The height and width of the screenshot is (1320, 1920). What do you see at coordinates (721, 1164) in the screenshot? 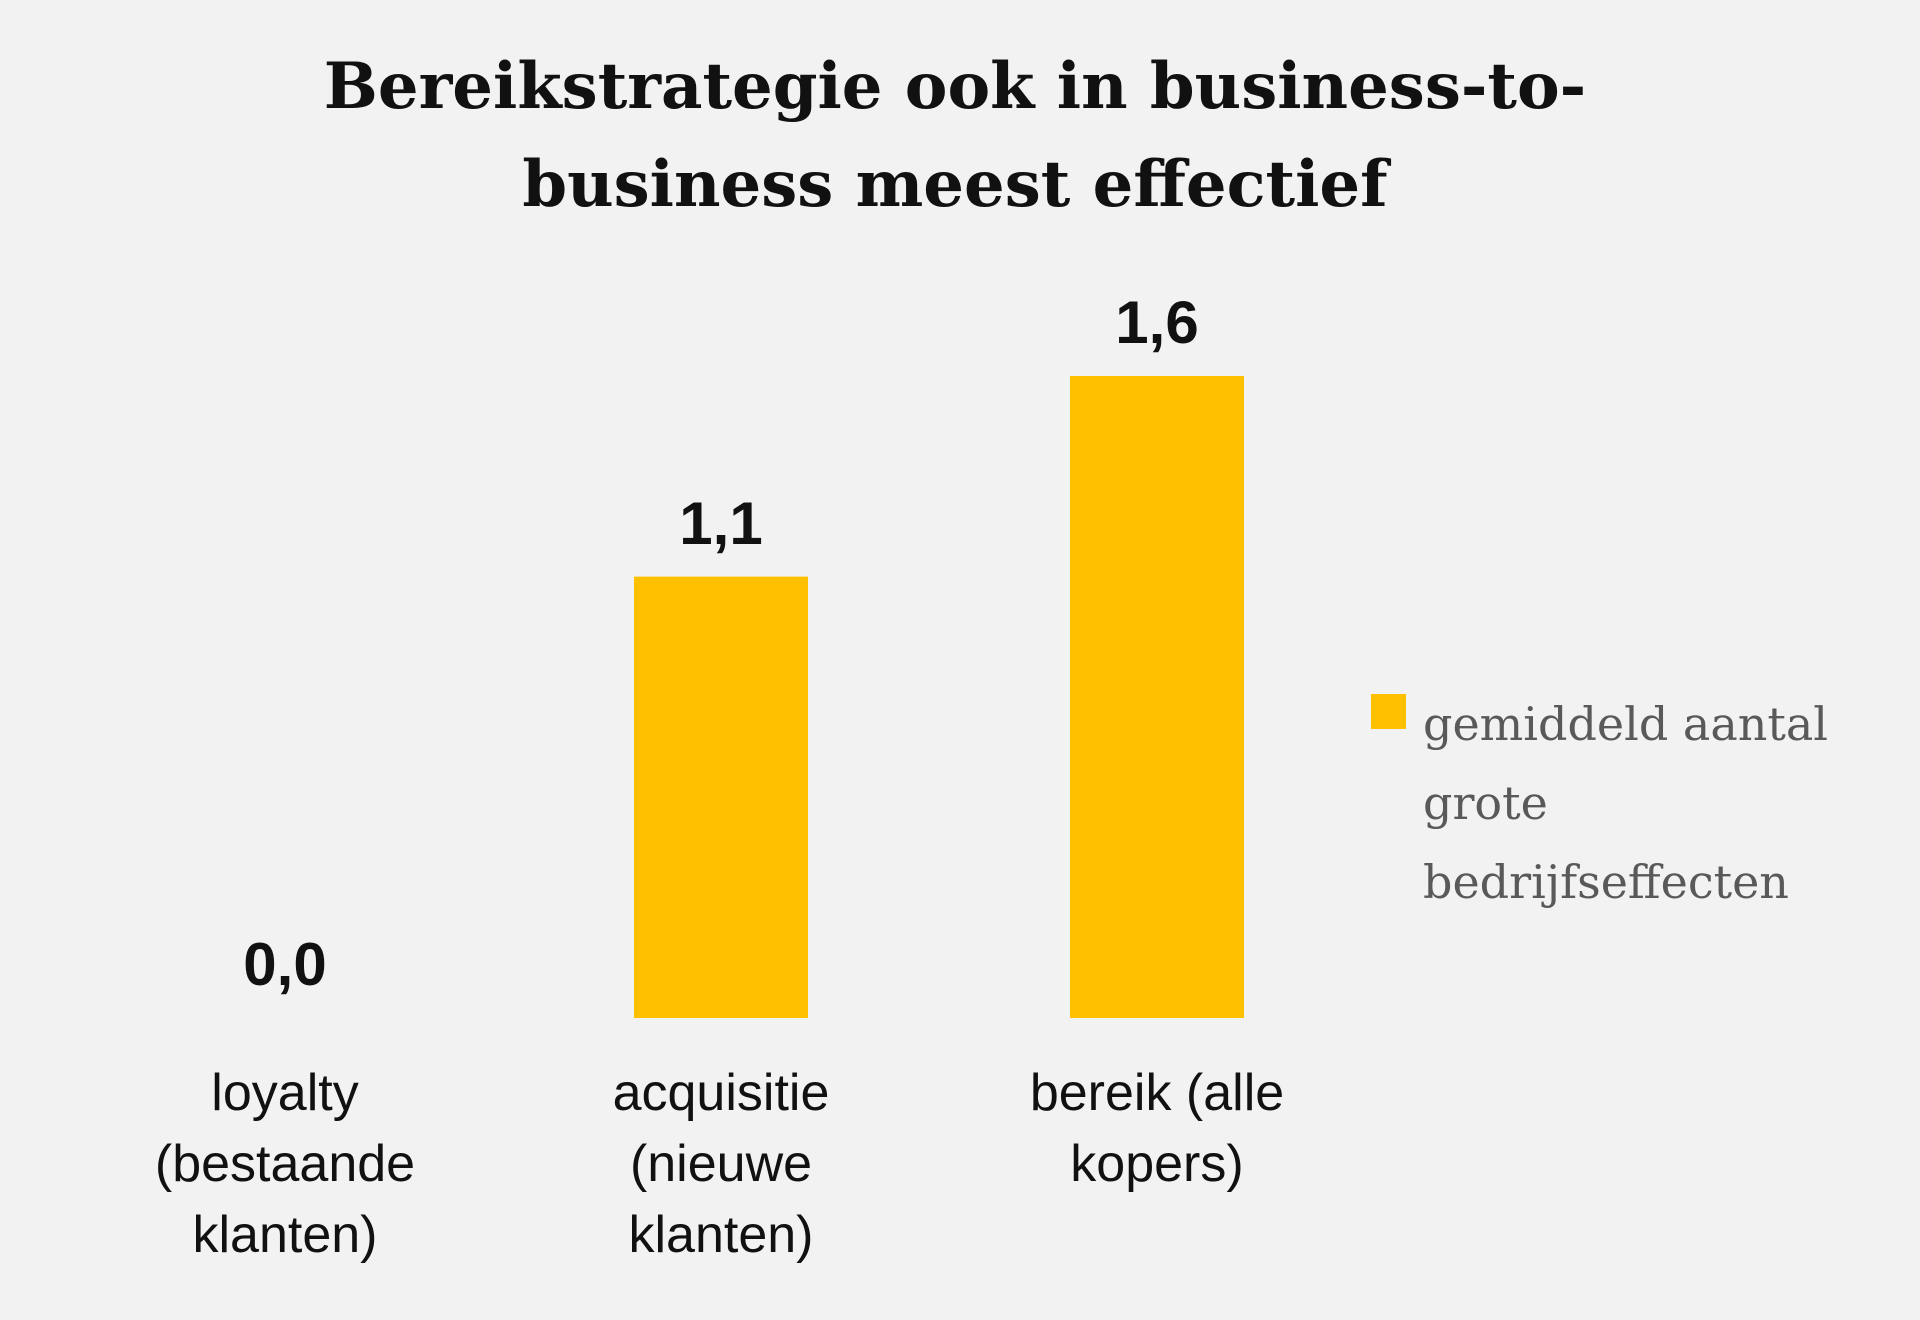
I see `x-tick-label: acquisitie (nieuwe klanten)` at bounding box center [721, 1164].